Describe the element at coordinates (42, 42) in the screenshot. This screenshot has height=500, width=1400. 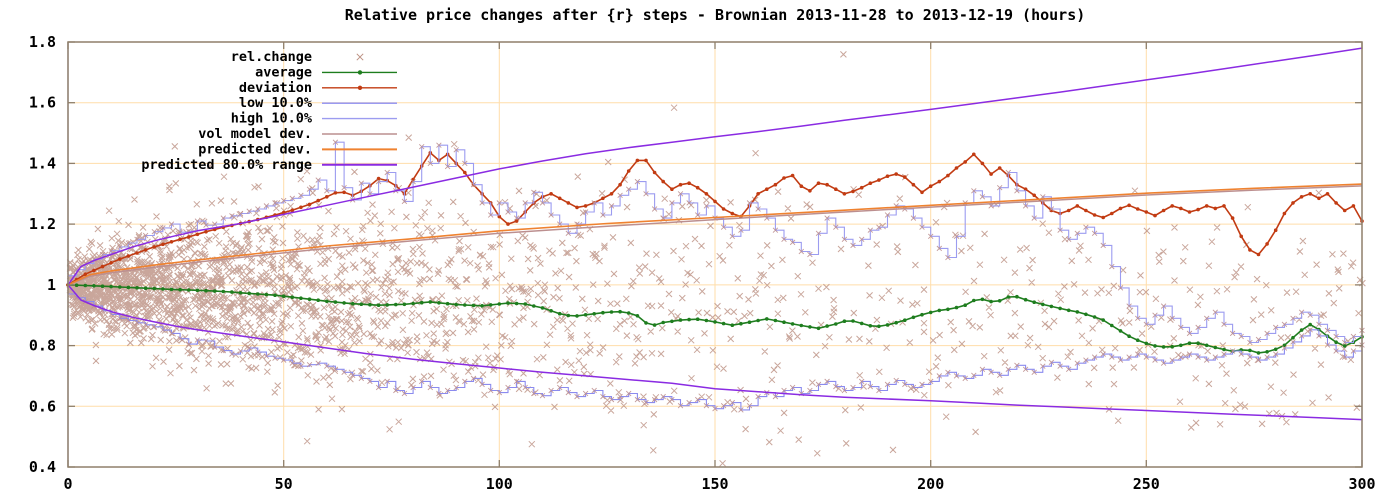
I see `y-tick-label: 1.8` at that location.